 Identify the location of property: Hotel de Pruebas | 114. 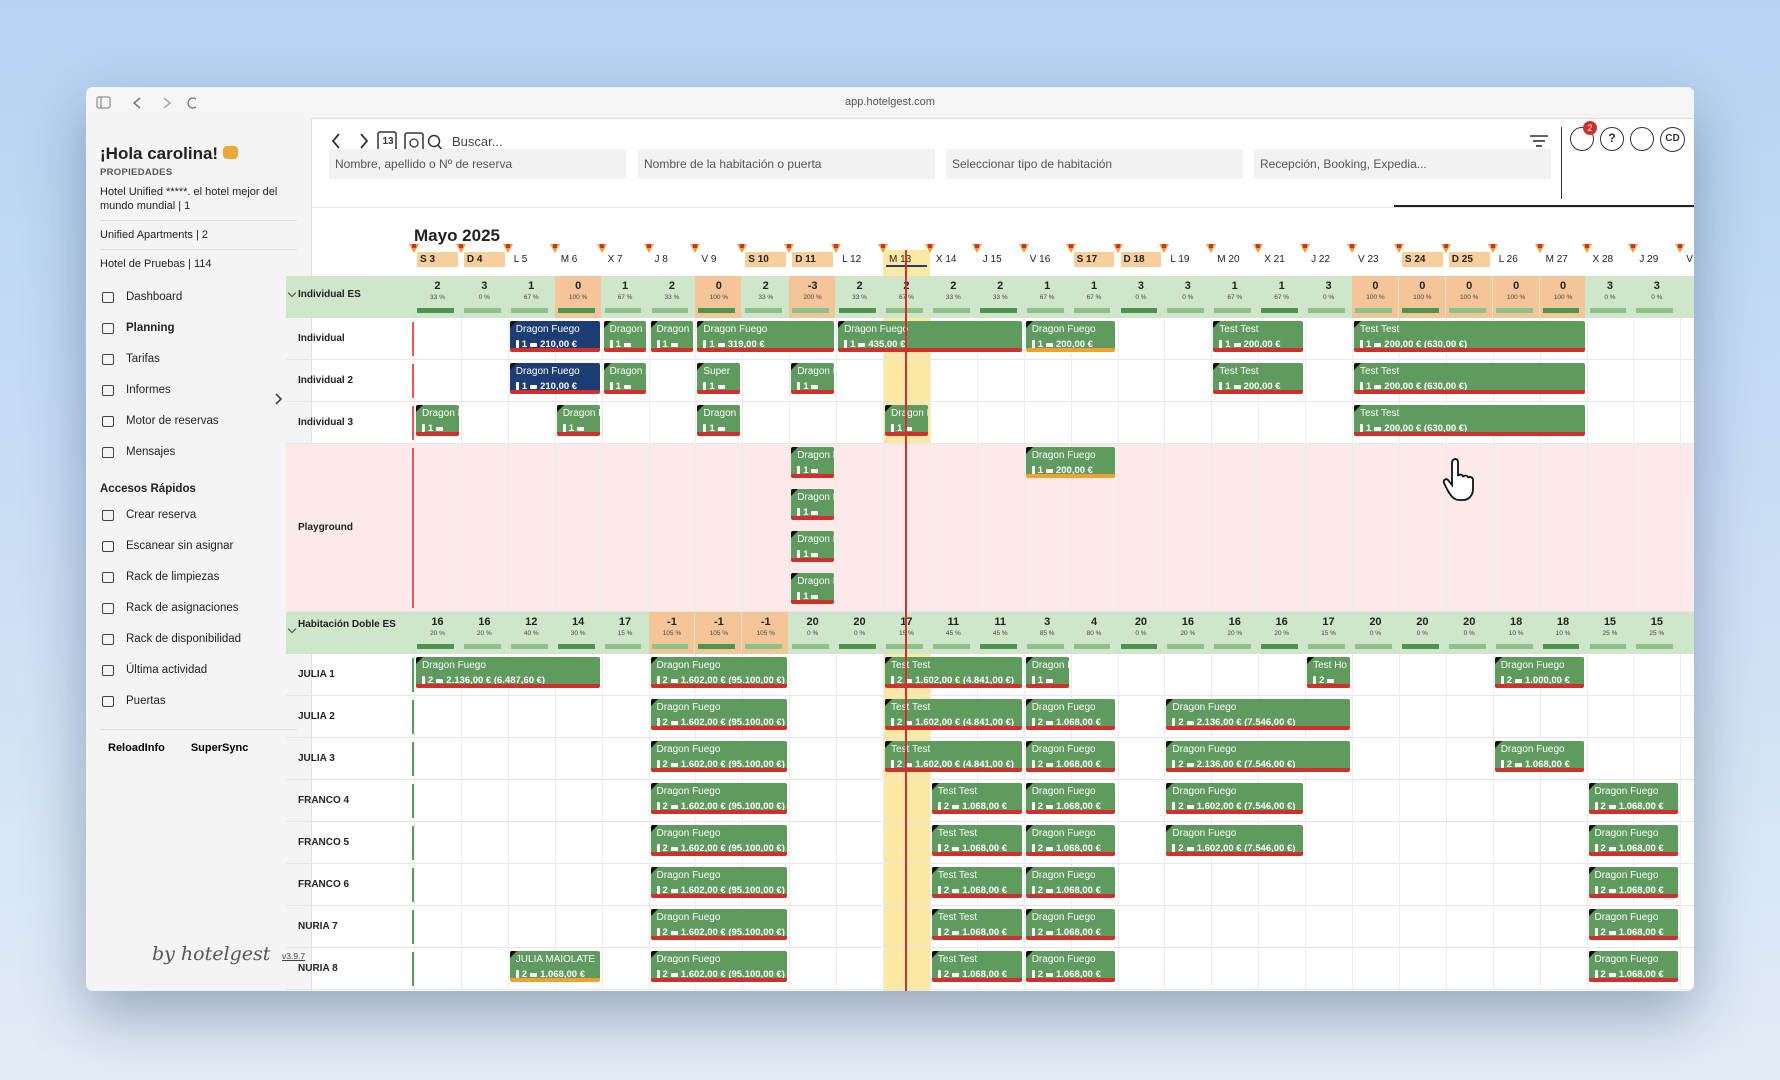
(156, 264).